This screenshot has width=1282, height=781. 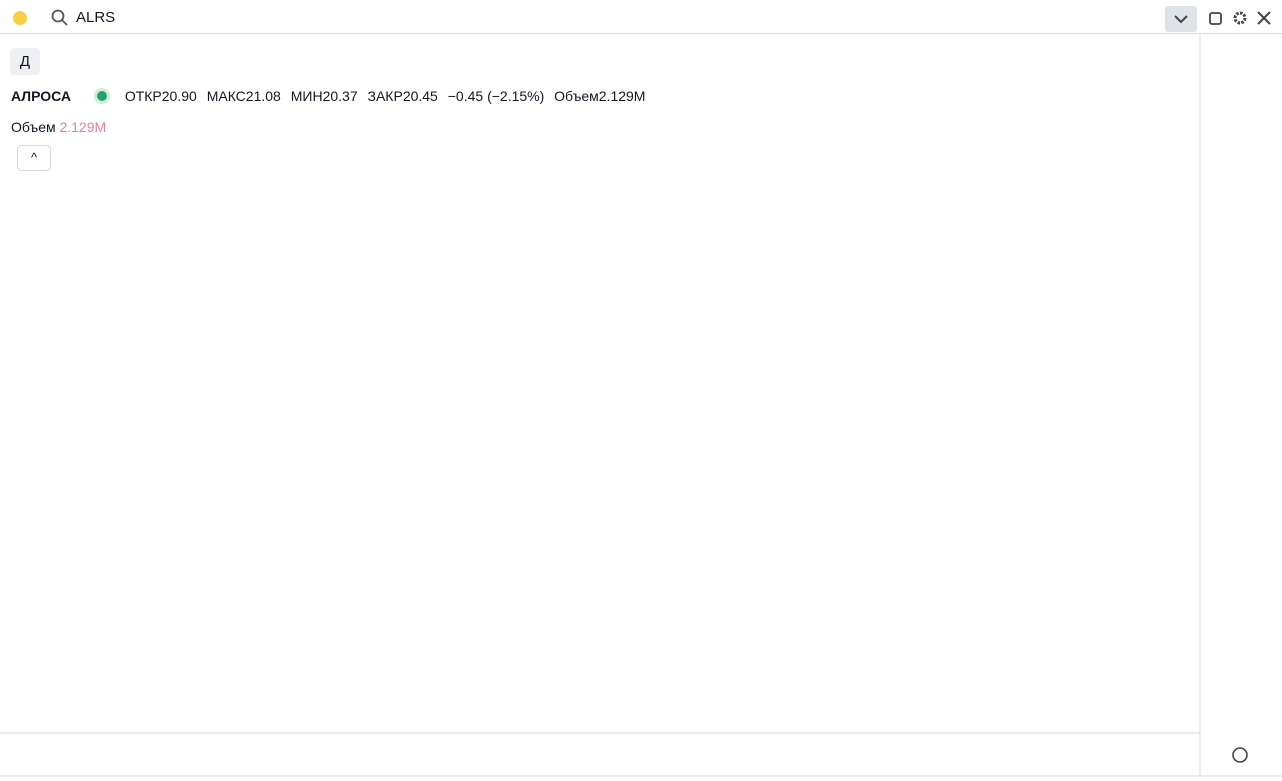 What do you see at coordinates (143, 96) in the screenshot?
I see `open-label: ОТКР` at bounding box center [143, 96].